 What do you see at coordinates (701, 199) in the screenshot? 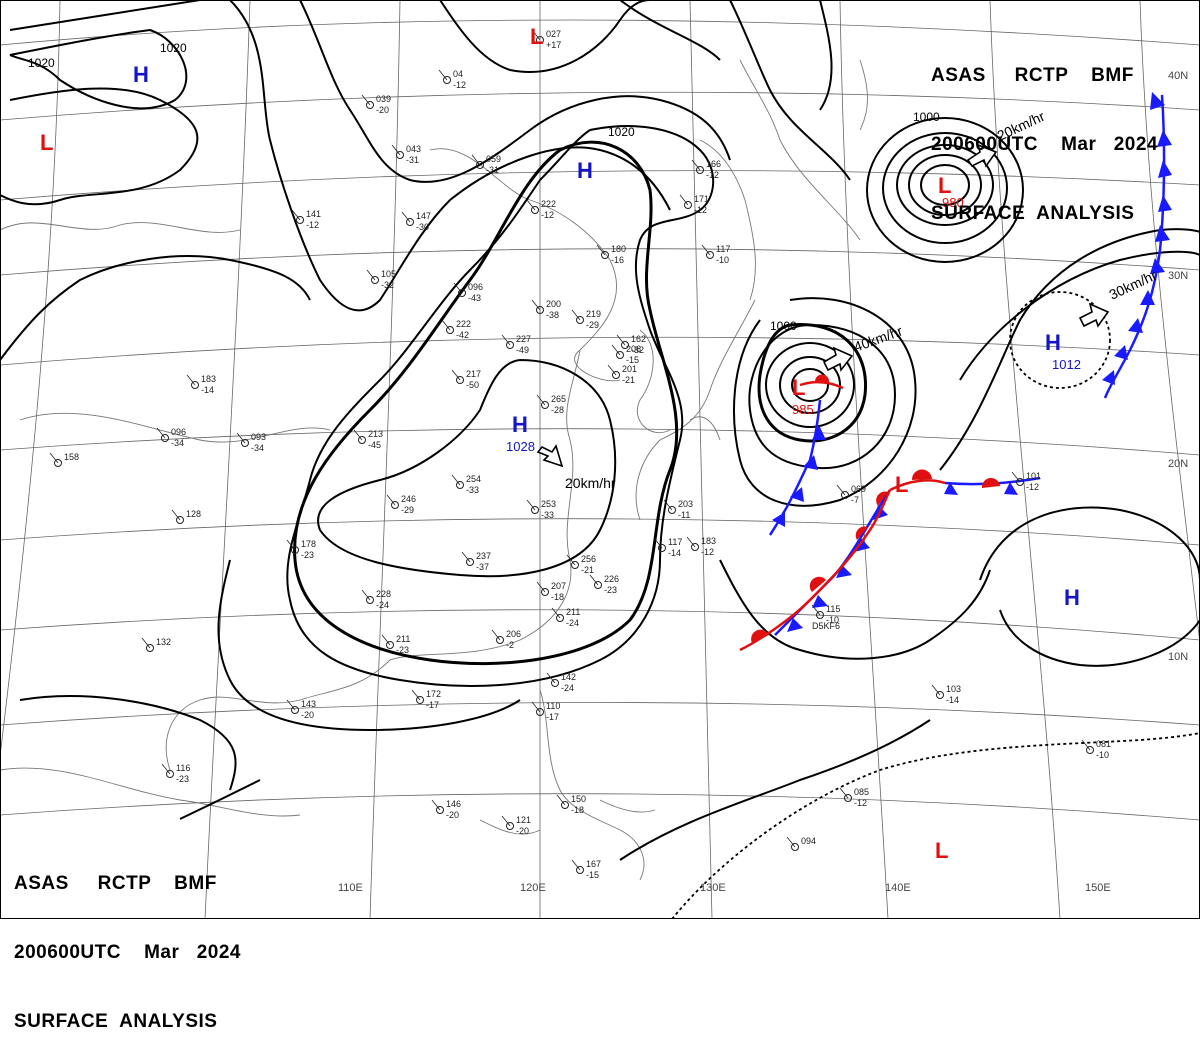
I see `station-pressure: 171` at bounding box center [701, 199].